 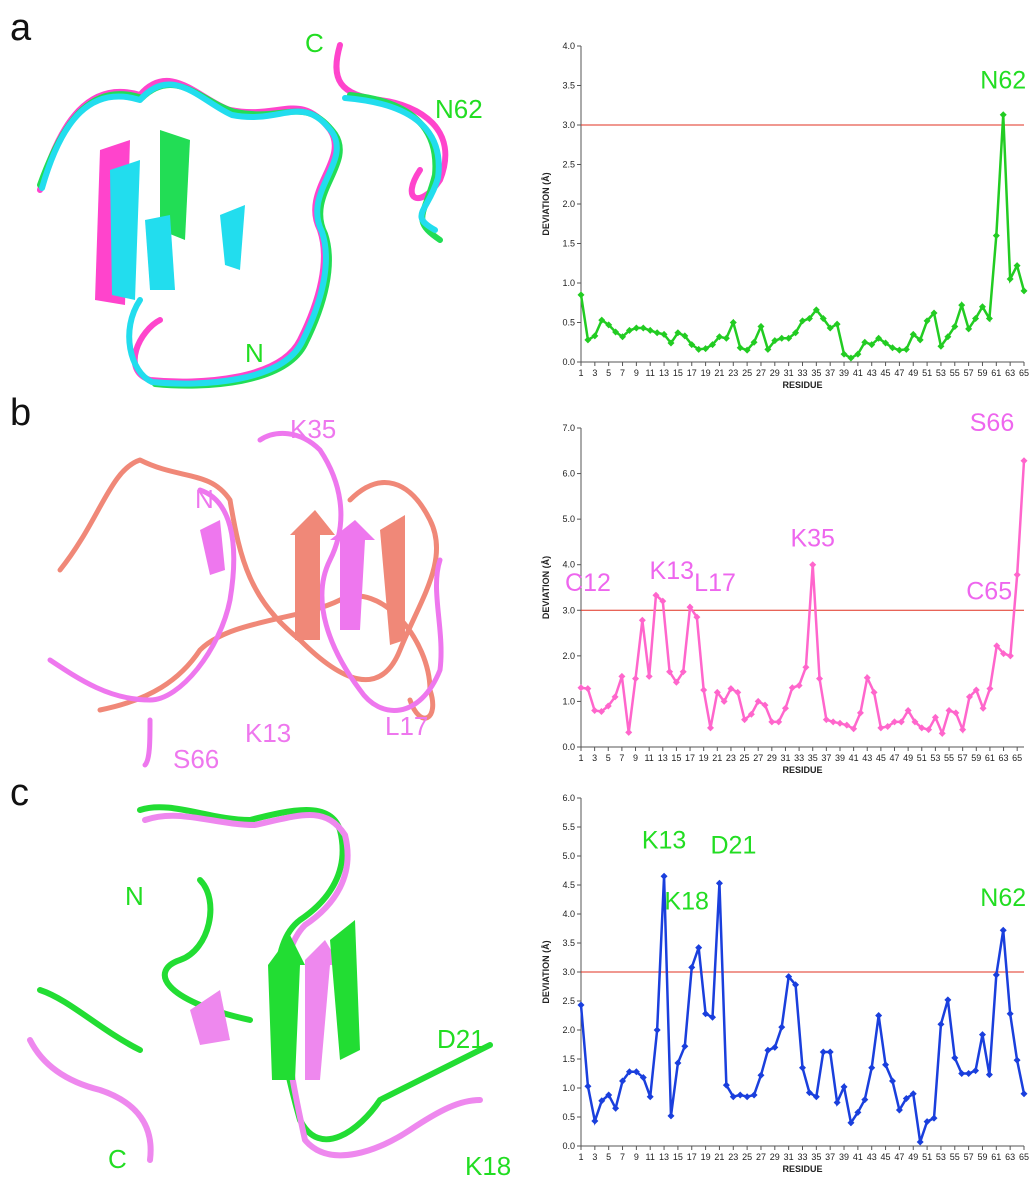 I want to click on x-tick-label: 39, so click(x=844, y=1157).